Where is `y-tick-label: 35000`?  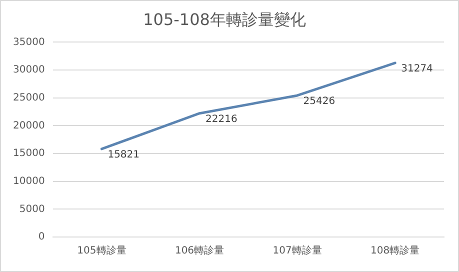 y-tick-label: 35000 is located at coordinates (29, 42).